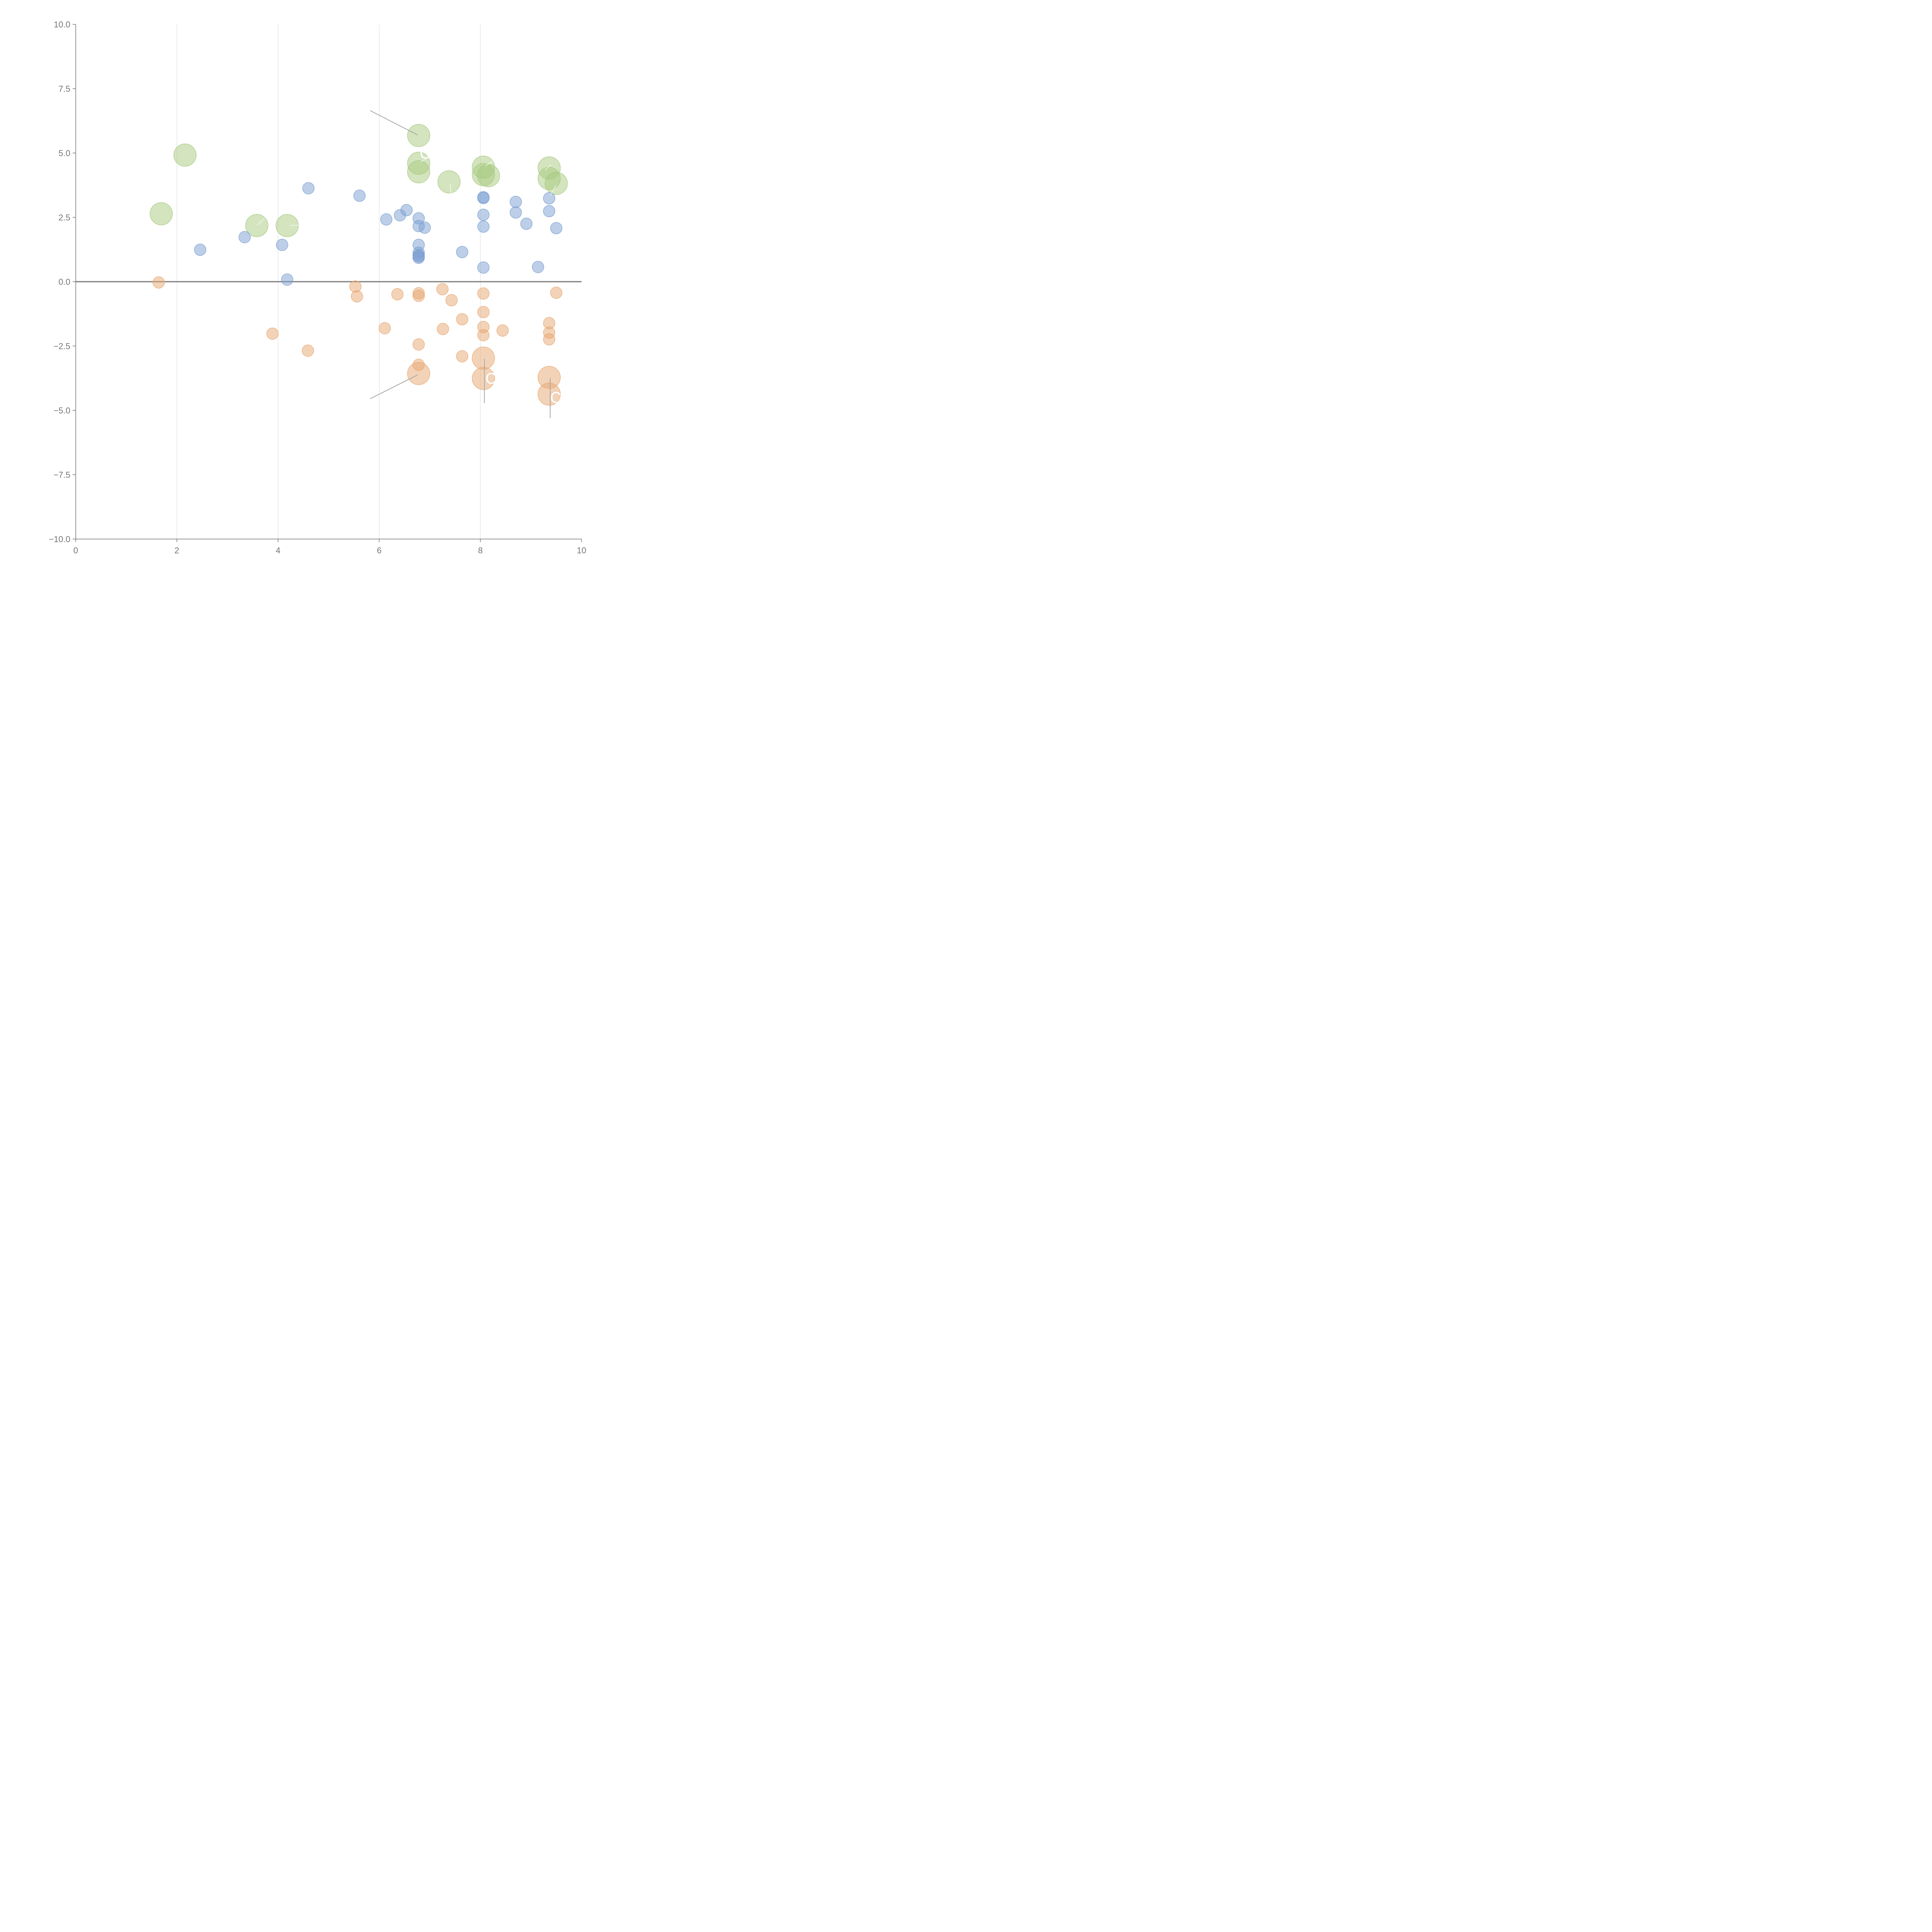 This screenshot has width=1932, height=1932. I want to click on annotation-layer: C C C, so click(409, 264).